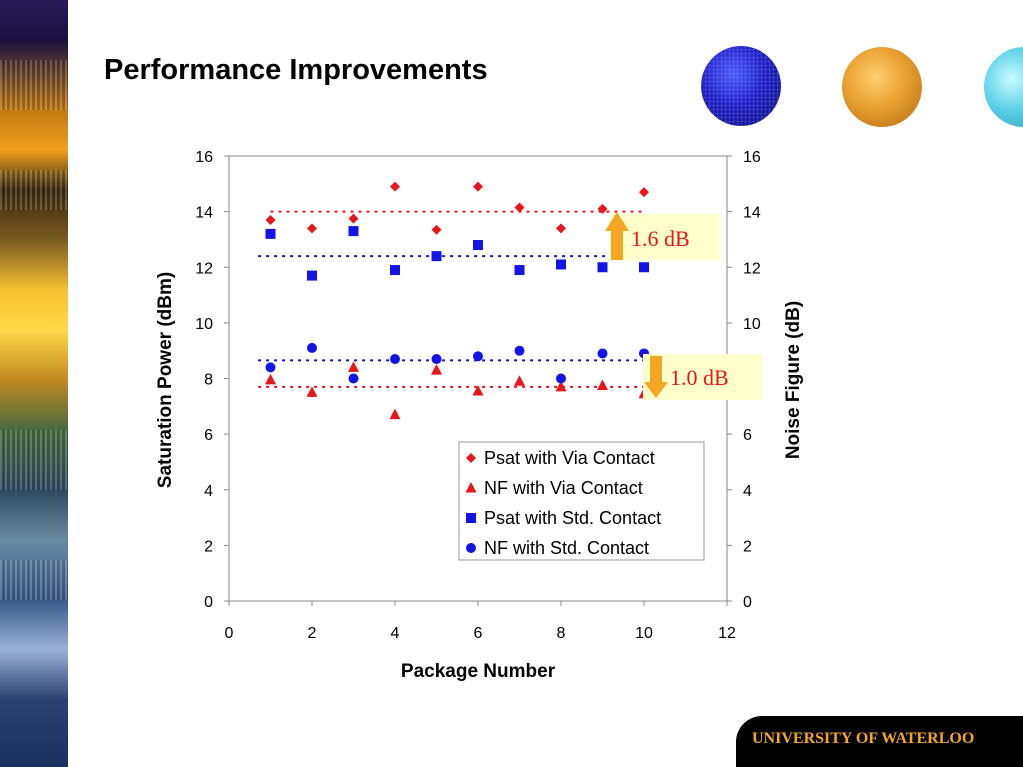 Image resolution: width=1023 pixels, height=767 pixels. I want to click on y-tick-label: 0, so click(208, 602).